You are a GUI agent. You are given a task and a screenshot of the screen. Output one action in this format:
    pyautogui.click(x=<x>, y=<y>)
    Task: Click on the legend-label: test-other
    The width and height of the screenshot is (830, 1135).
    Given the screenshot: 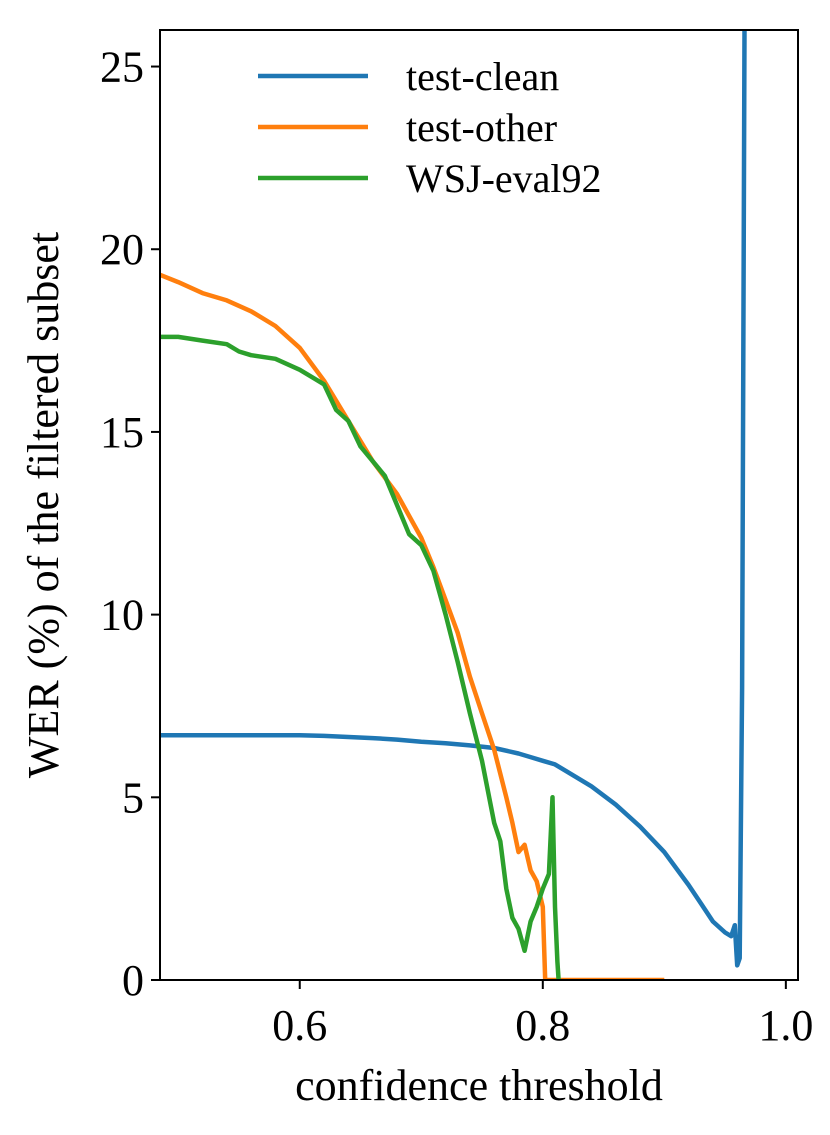 What is the action you would take?
    pyautogui.click(x=481, y=127)
    